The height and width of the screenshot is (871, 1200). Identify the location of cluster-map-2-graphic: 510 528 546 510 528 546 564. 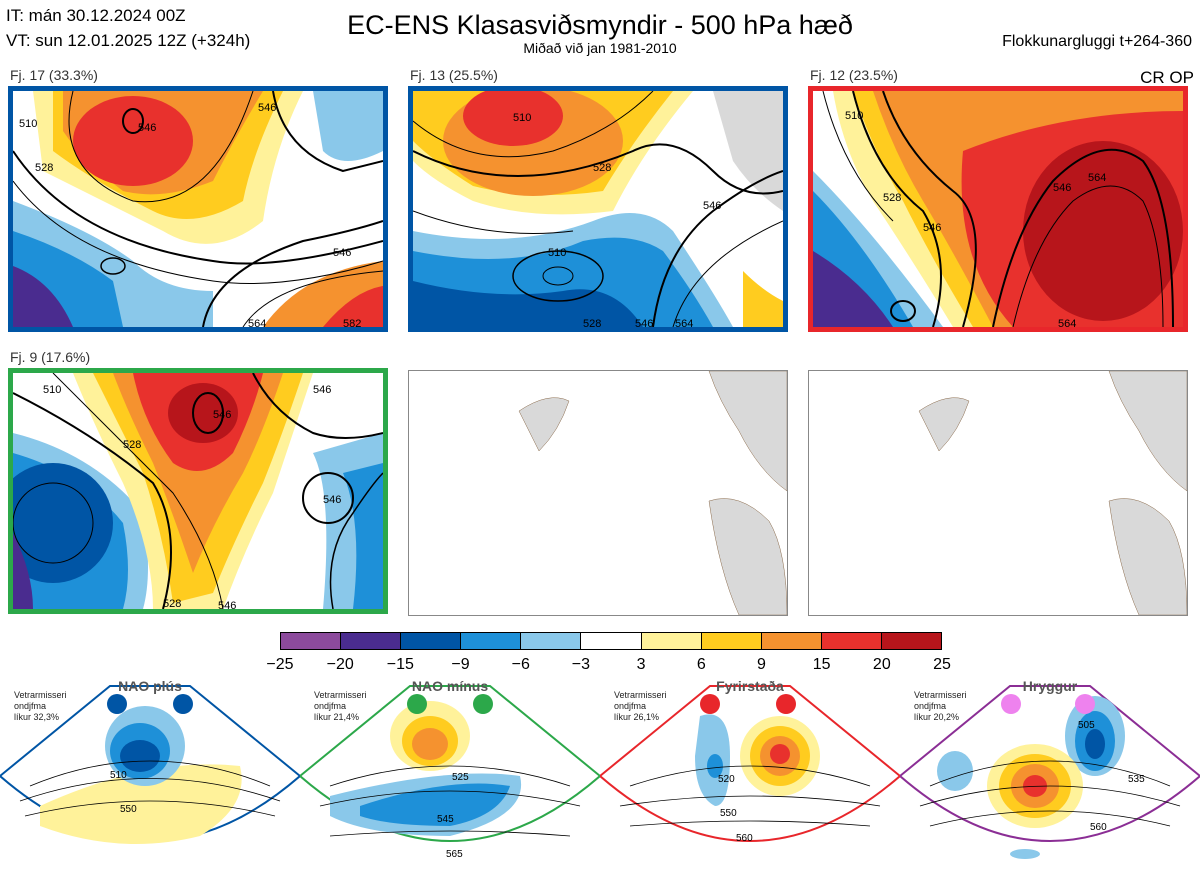
(598, 209).